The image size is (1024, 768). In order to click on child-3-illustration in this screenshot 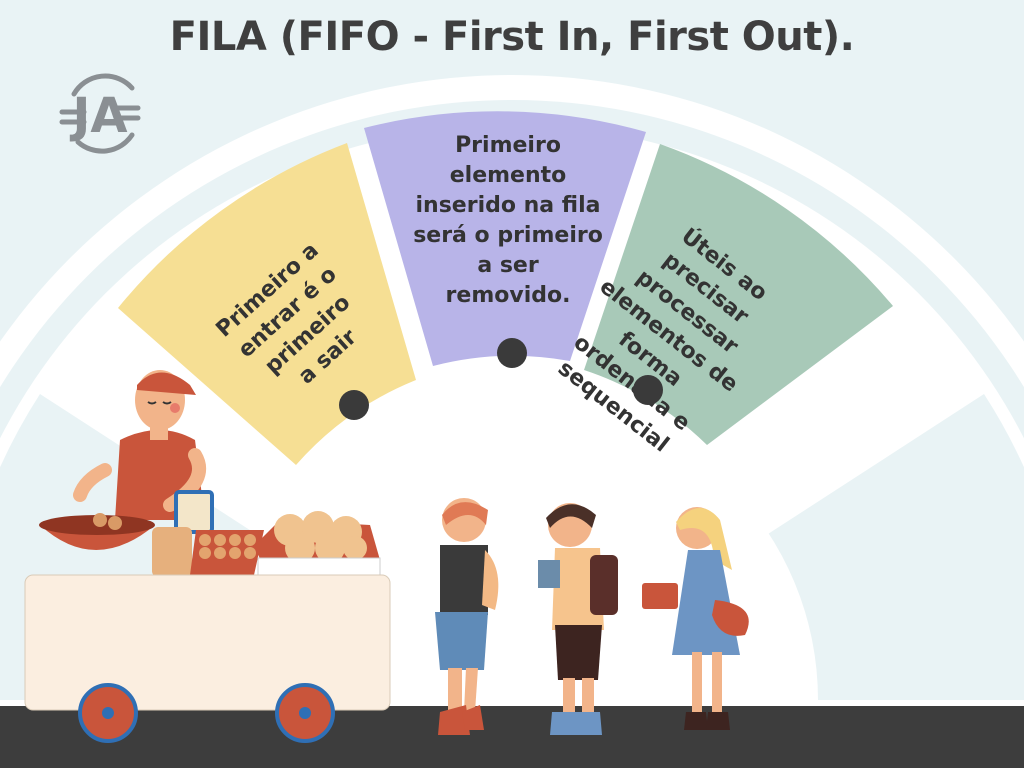, I will do `click(695, 618)`.